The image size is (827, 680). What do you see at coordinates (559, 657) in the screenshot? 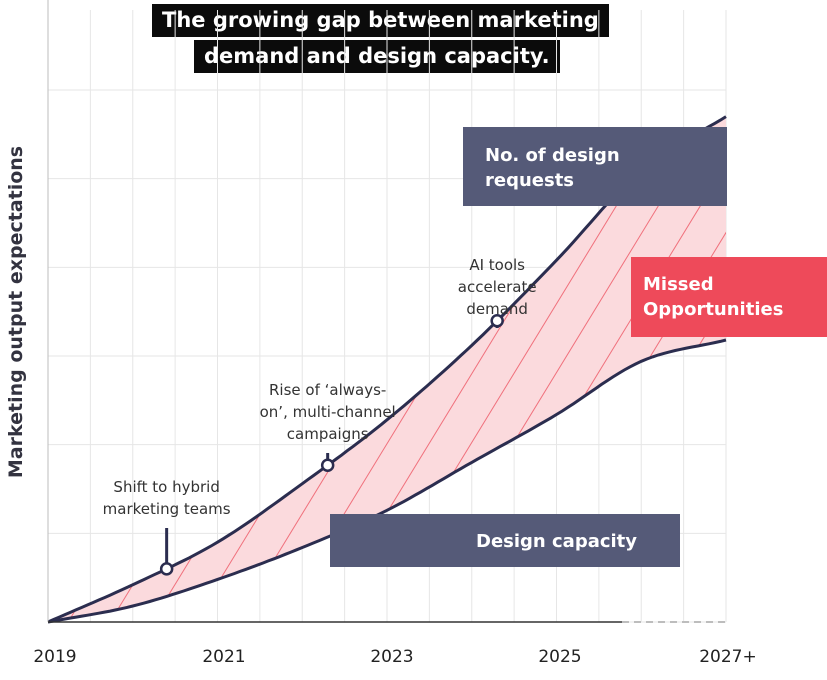
I see `x-tick-label: 2025` at bounding box center [559, 657].